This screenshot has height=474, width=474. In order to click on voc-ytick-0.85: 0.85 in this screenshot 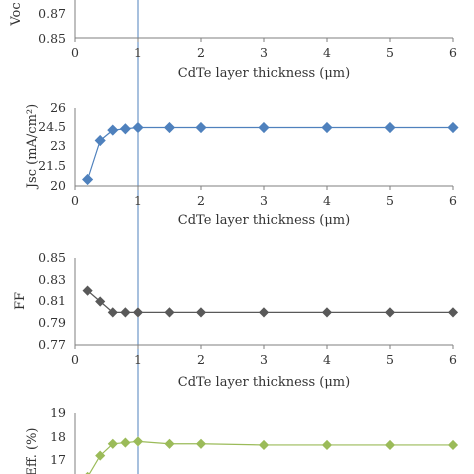, I will do `click(52, 38)`.